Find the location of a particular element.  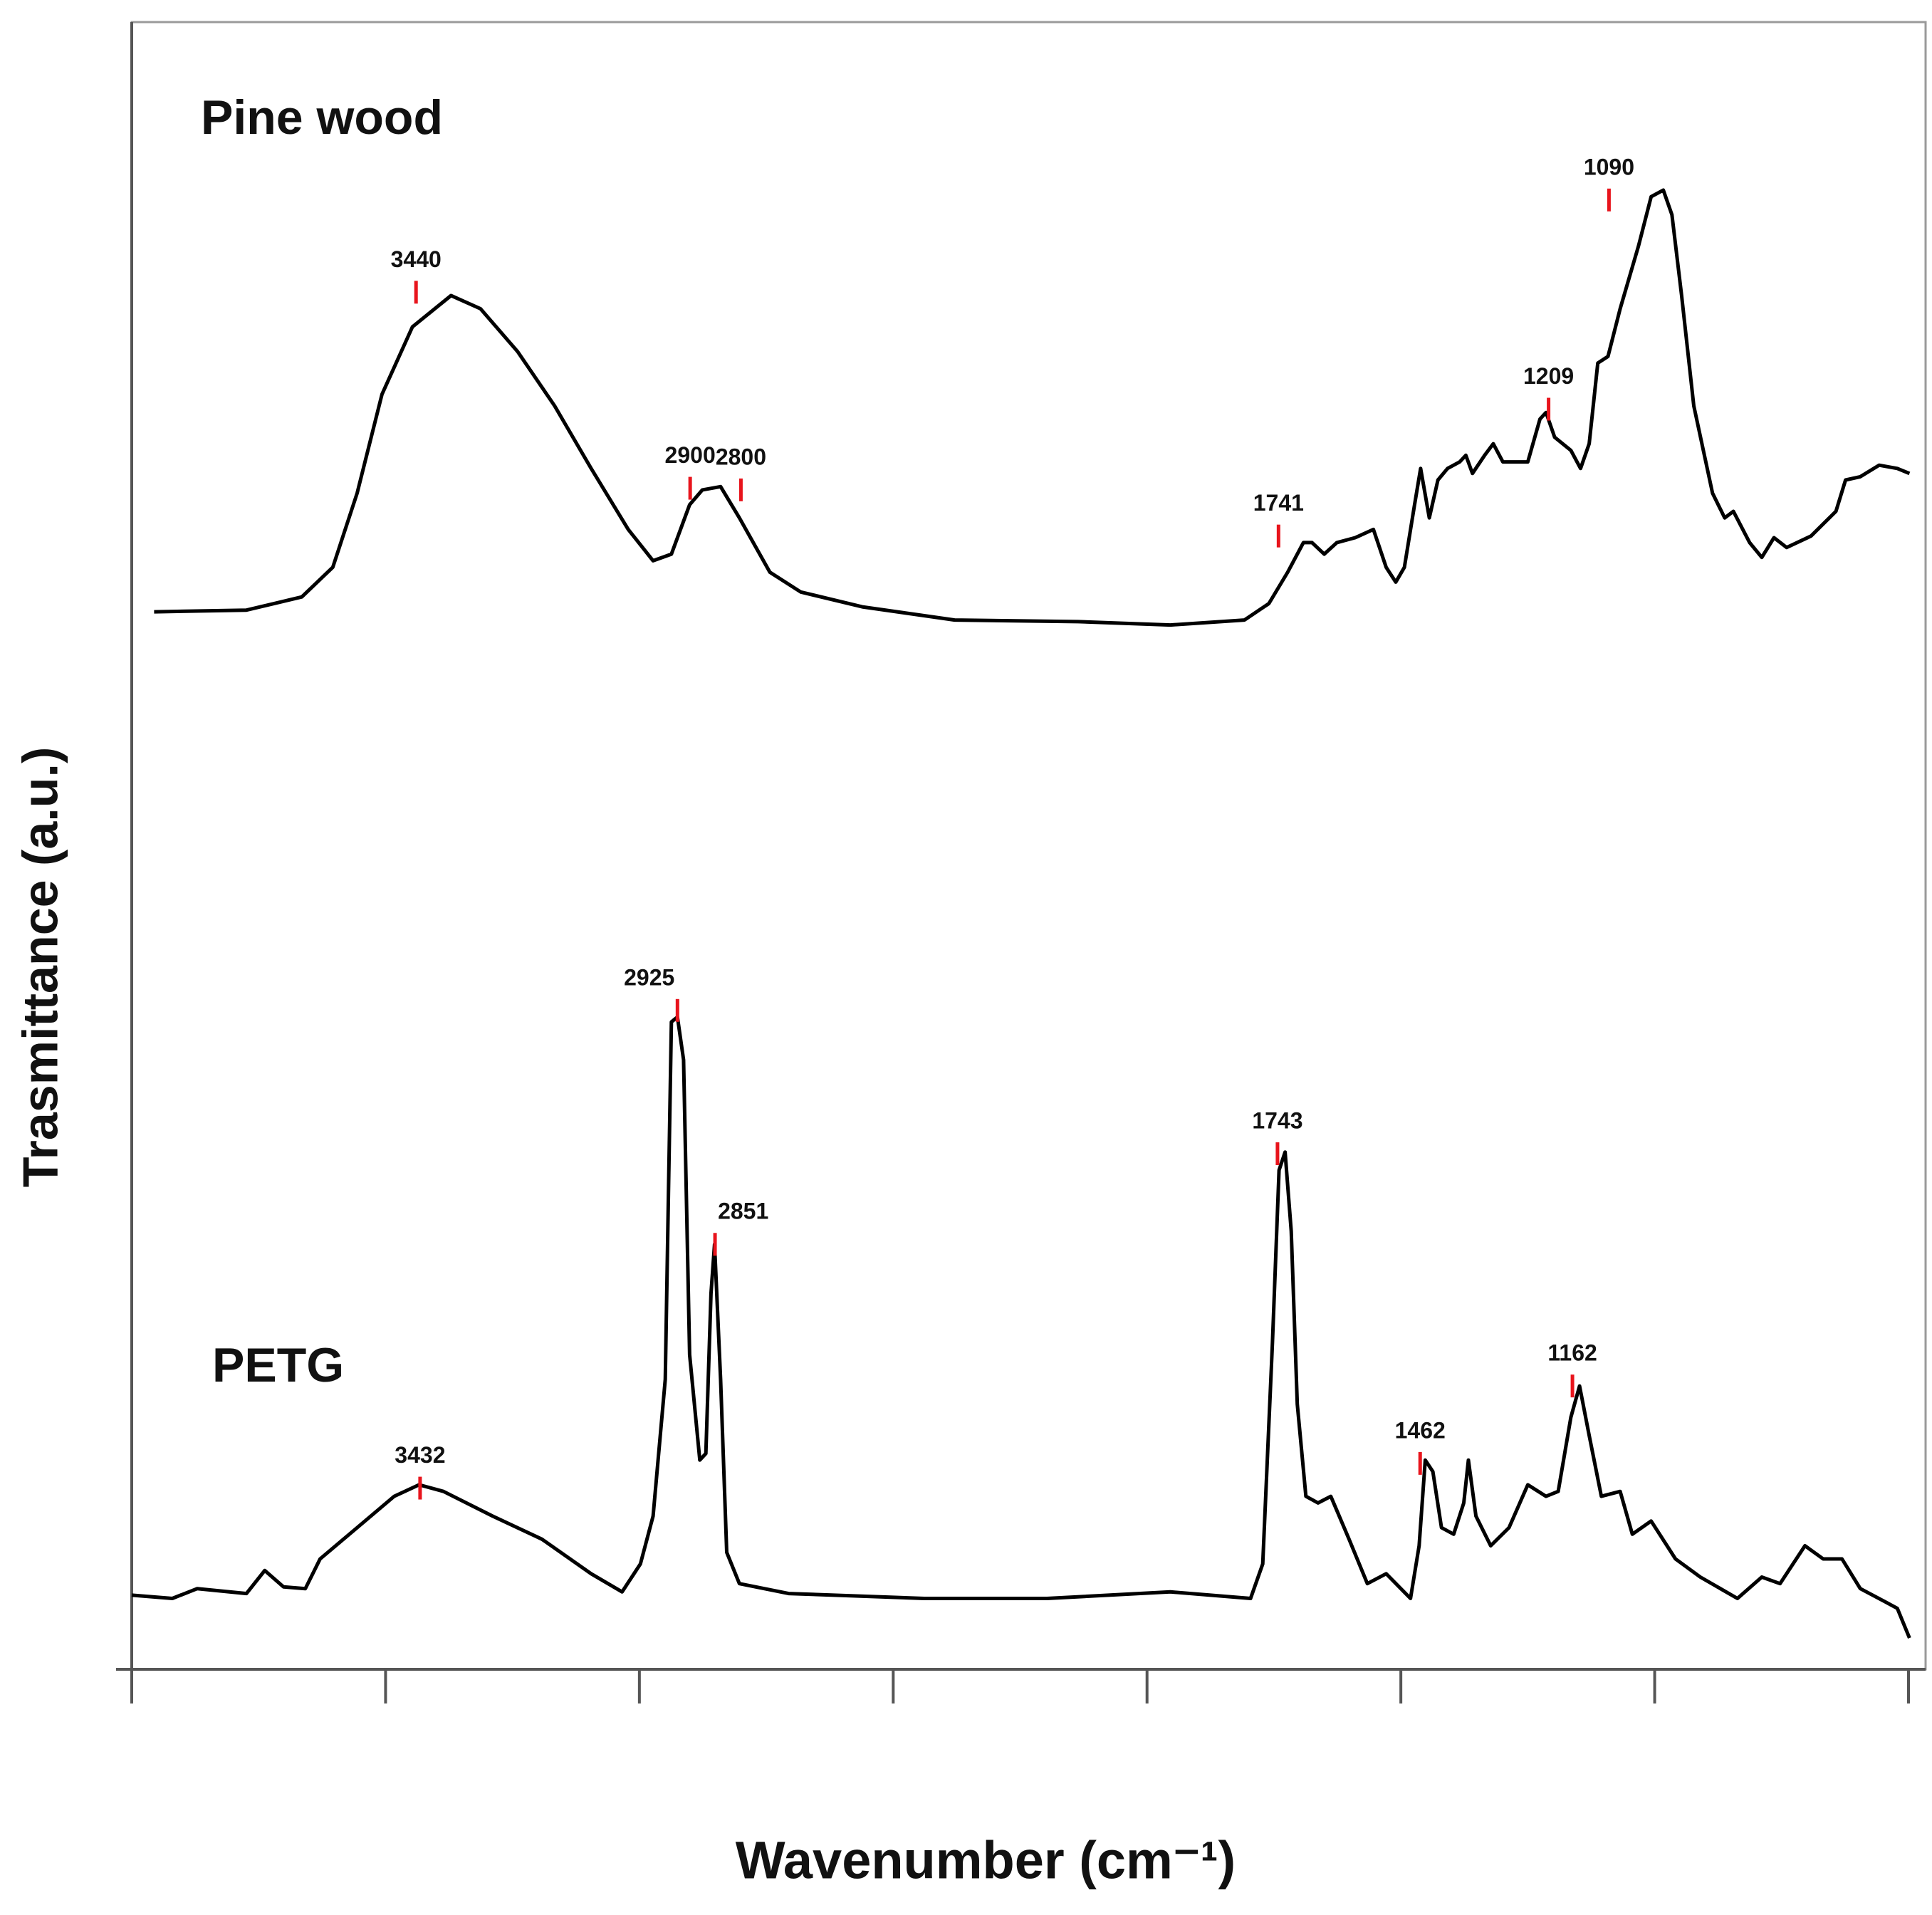

x-axis-label: Wavenumber (cm⁻¹) is located at coordinates (986, 1861).